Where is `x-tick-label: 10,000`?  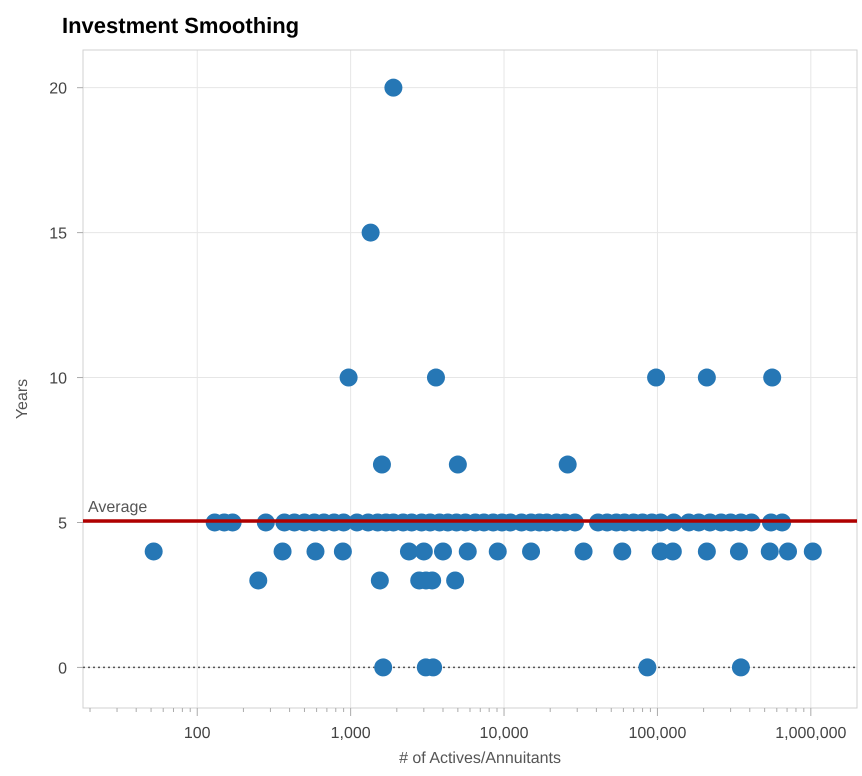 x-tick-label: 10,000 is located at coordinates (504, 733).